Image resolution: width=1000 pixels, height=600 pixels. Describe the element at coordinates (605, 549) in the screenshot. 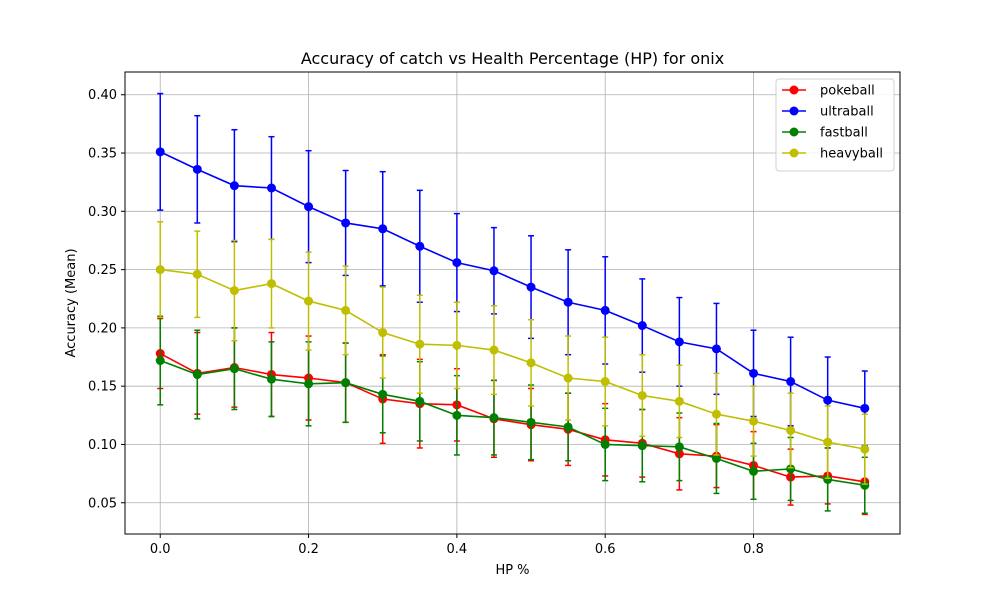

I see `x-tick-label: 0.6` at that location.